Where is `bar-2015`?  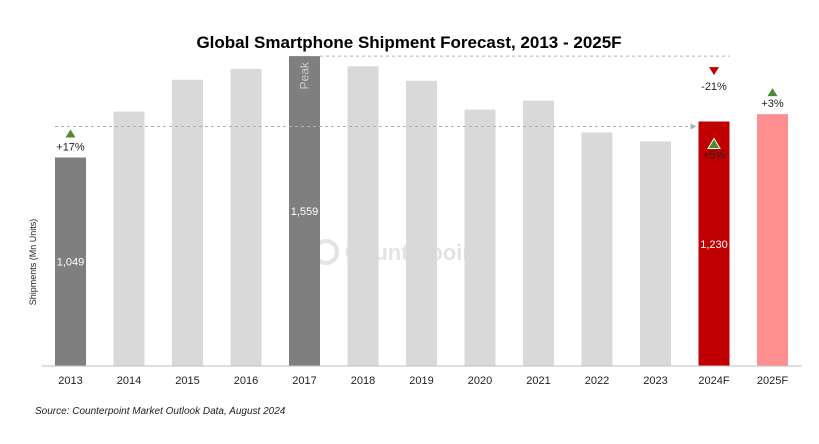
bar-2015 is located at coordinates (187, 223).